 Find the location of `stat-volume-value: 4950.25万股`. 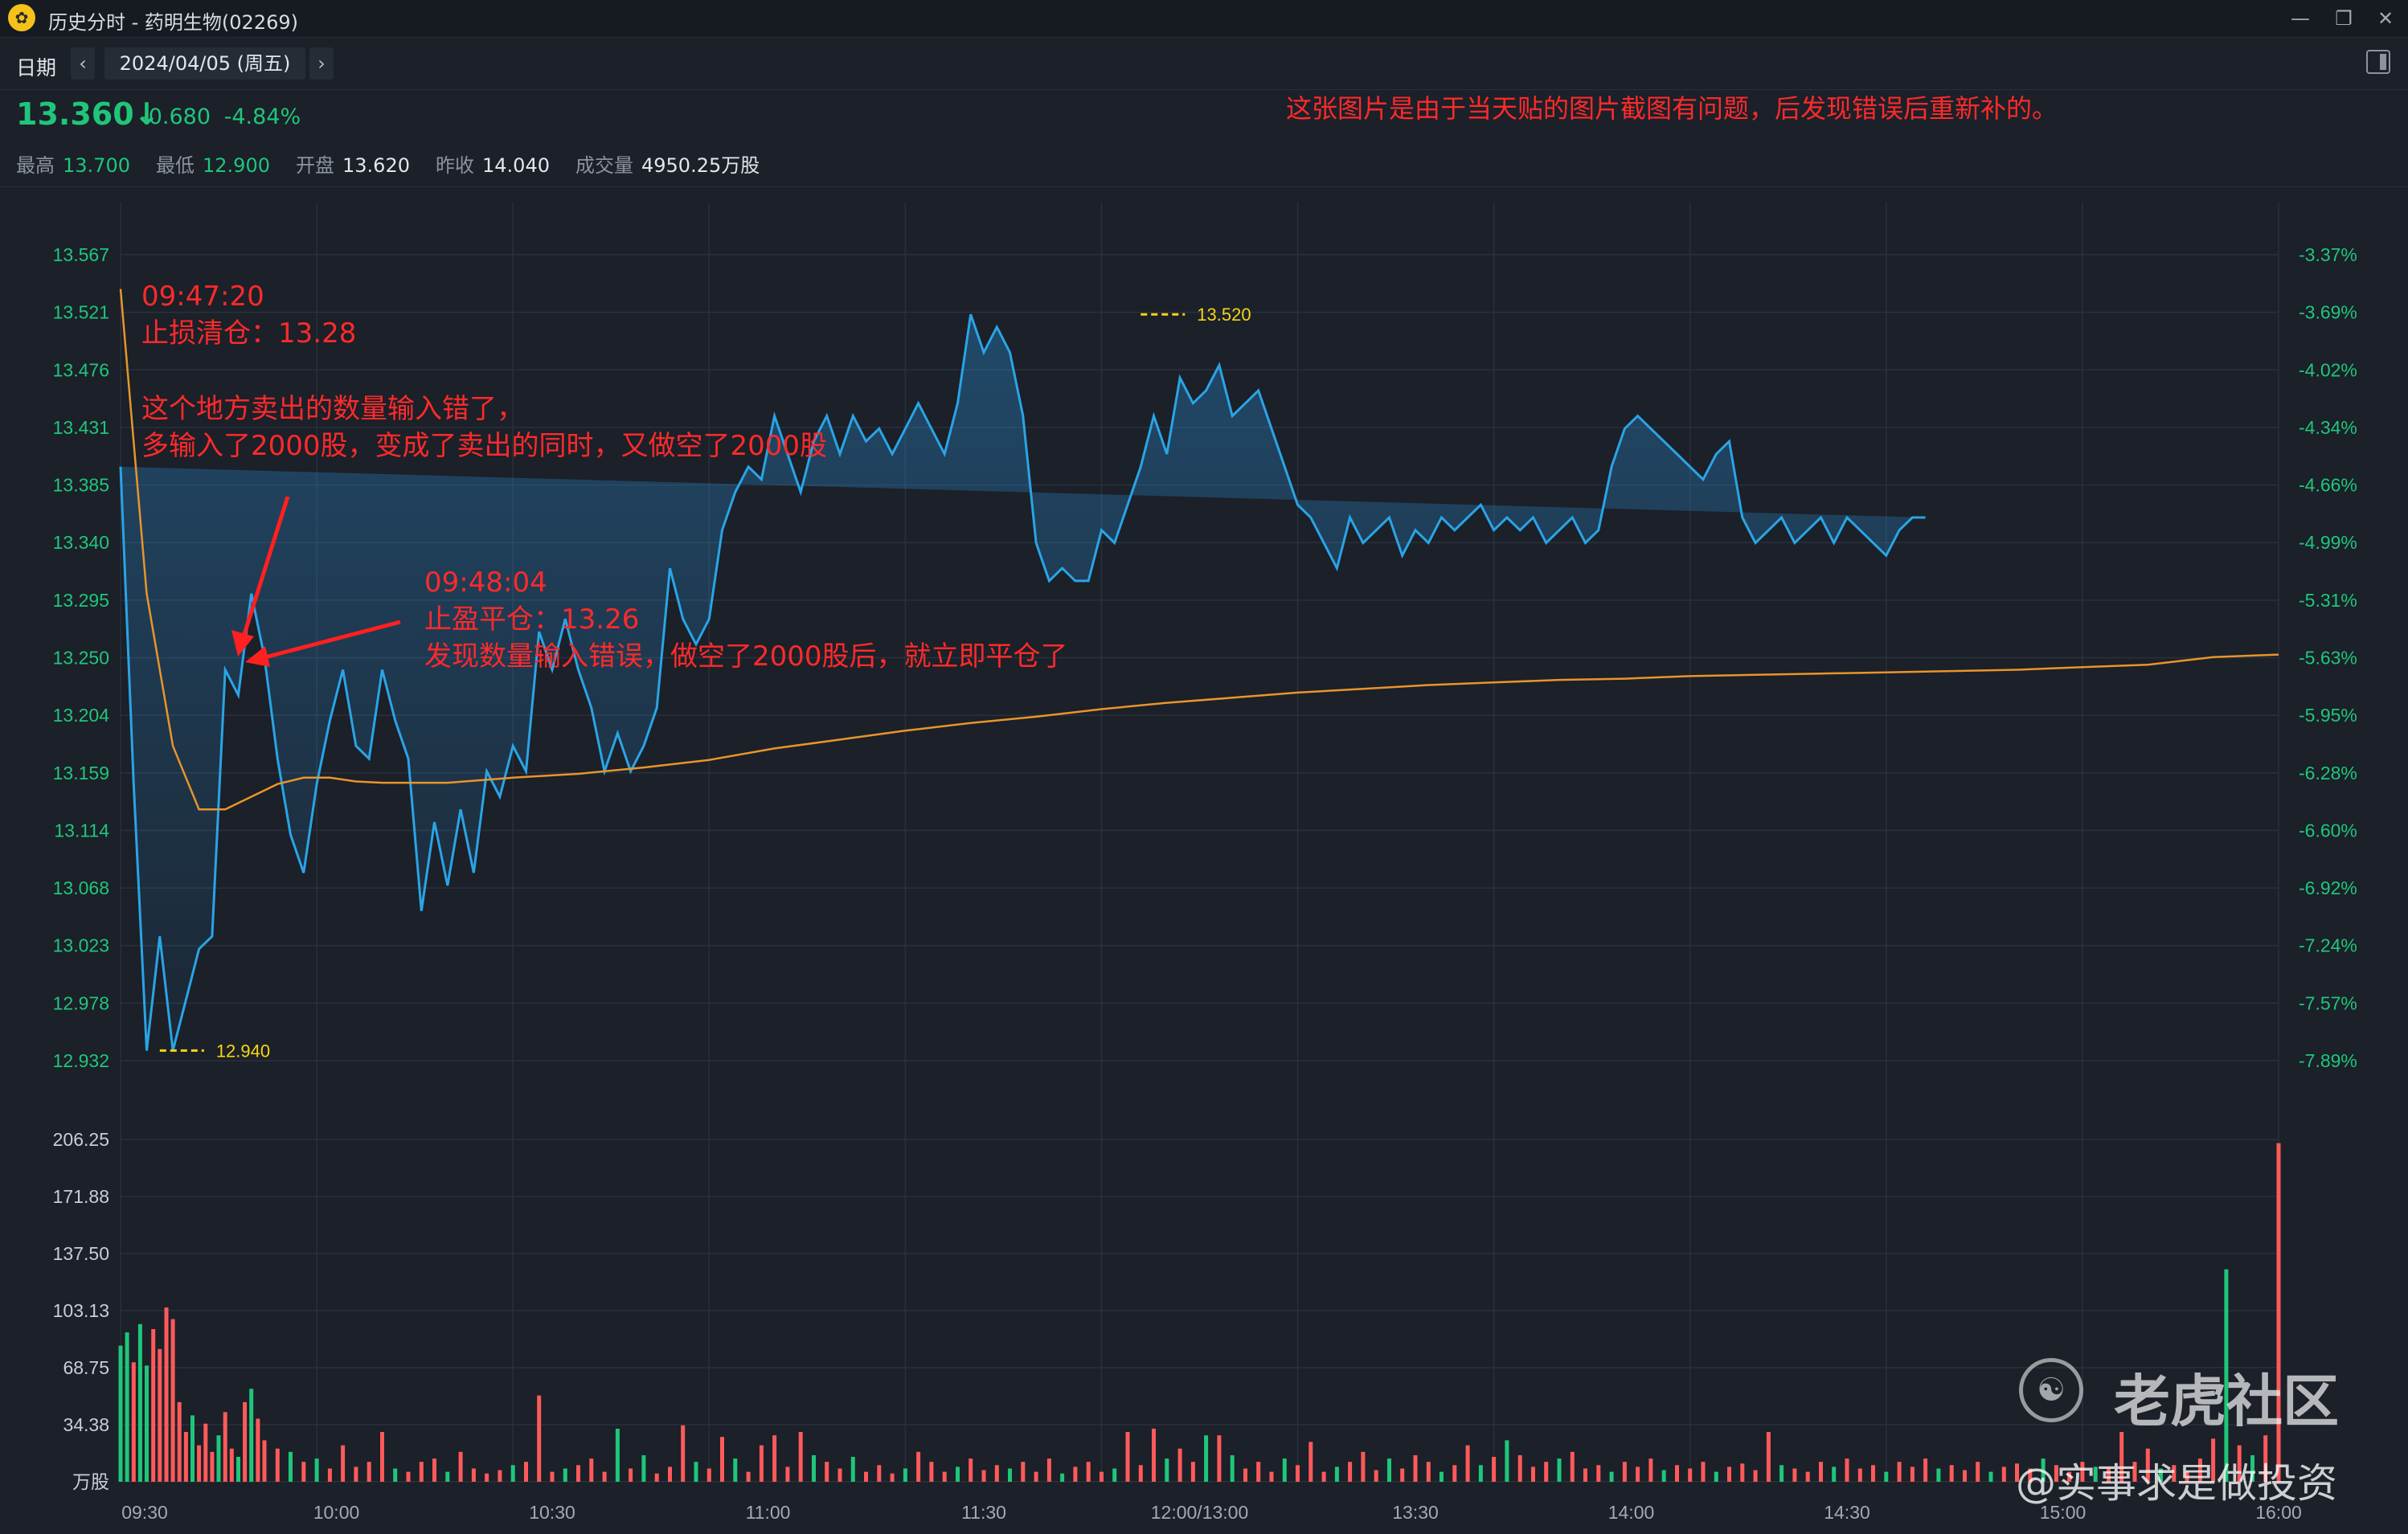

stat-volume-value: 4950.25万股 is located at coordinates (700, 165).